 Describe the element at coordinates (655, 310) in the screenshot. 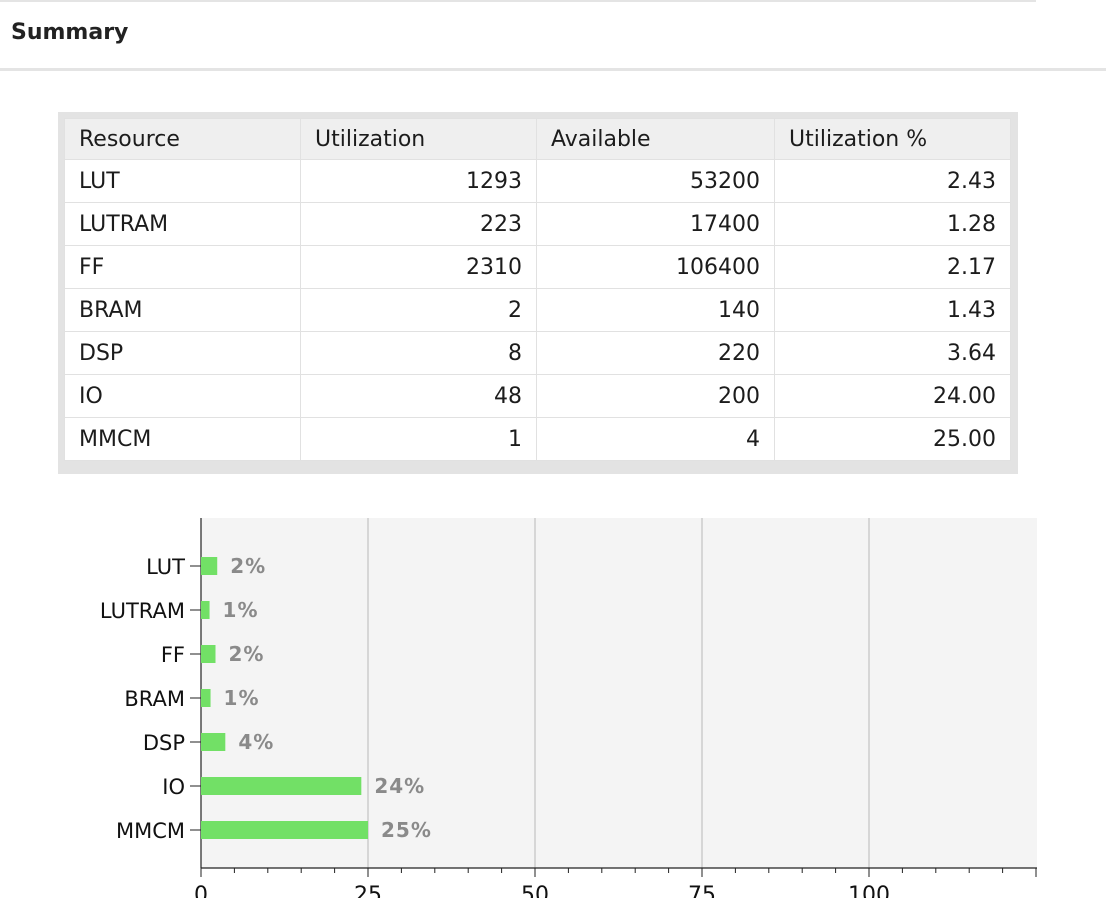

I see `cell-available: 140` at that location.